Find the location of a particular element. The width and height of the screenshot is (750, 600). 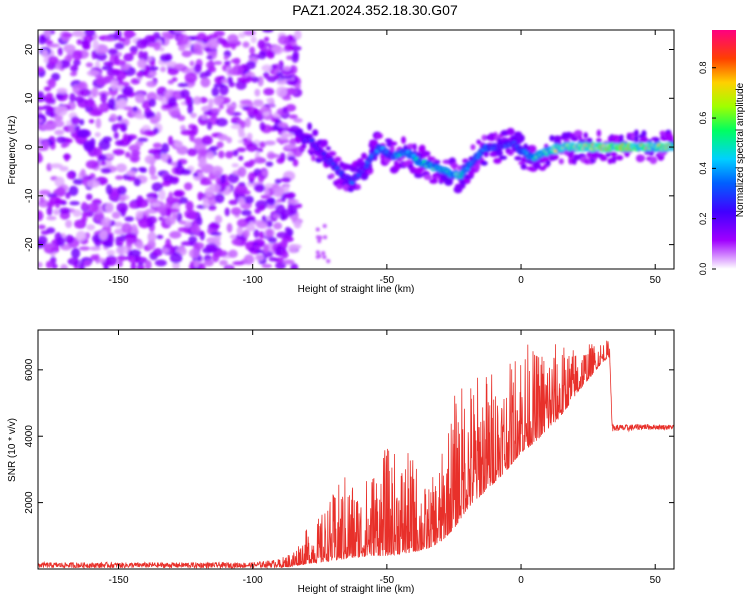

colorbar-tick-label: 0.6 is located at coordinates (703, 118).